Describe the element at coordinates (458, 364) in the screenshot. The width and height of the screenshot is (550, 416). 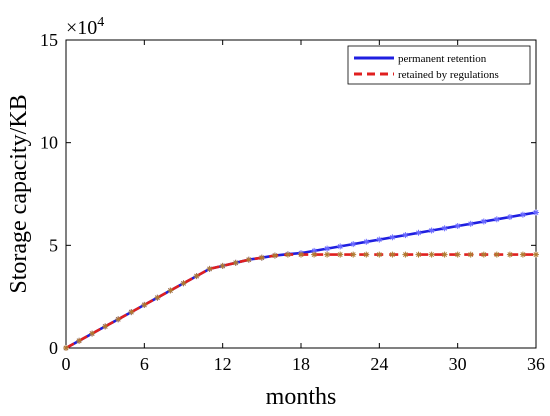
I see `x-tick-label: 30` at that location.